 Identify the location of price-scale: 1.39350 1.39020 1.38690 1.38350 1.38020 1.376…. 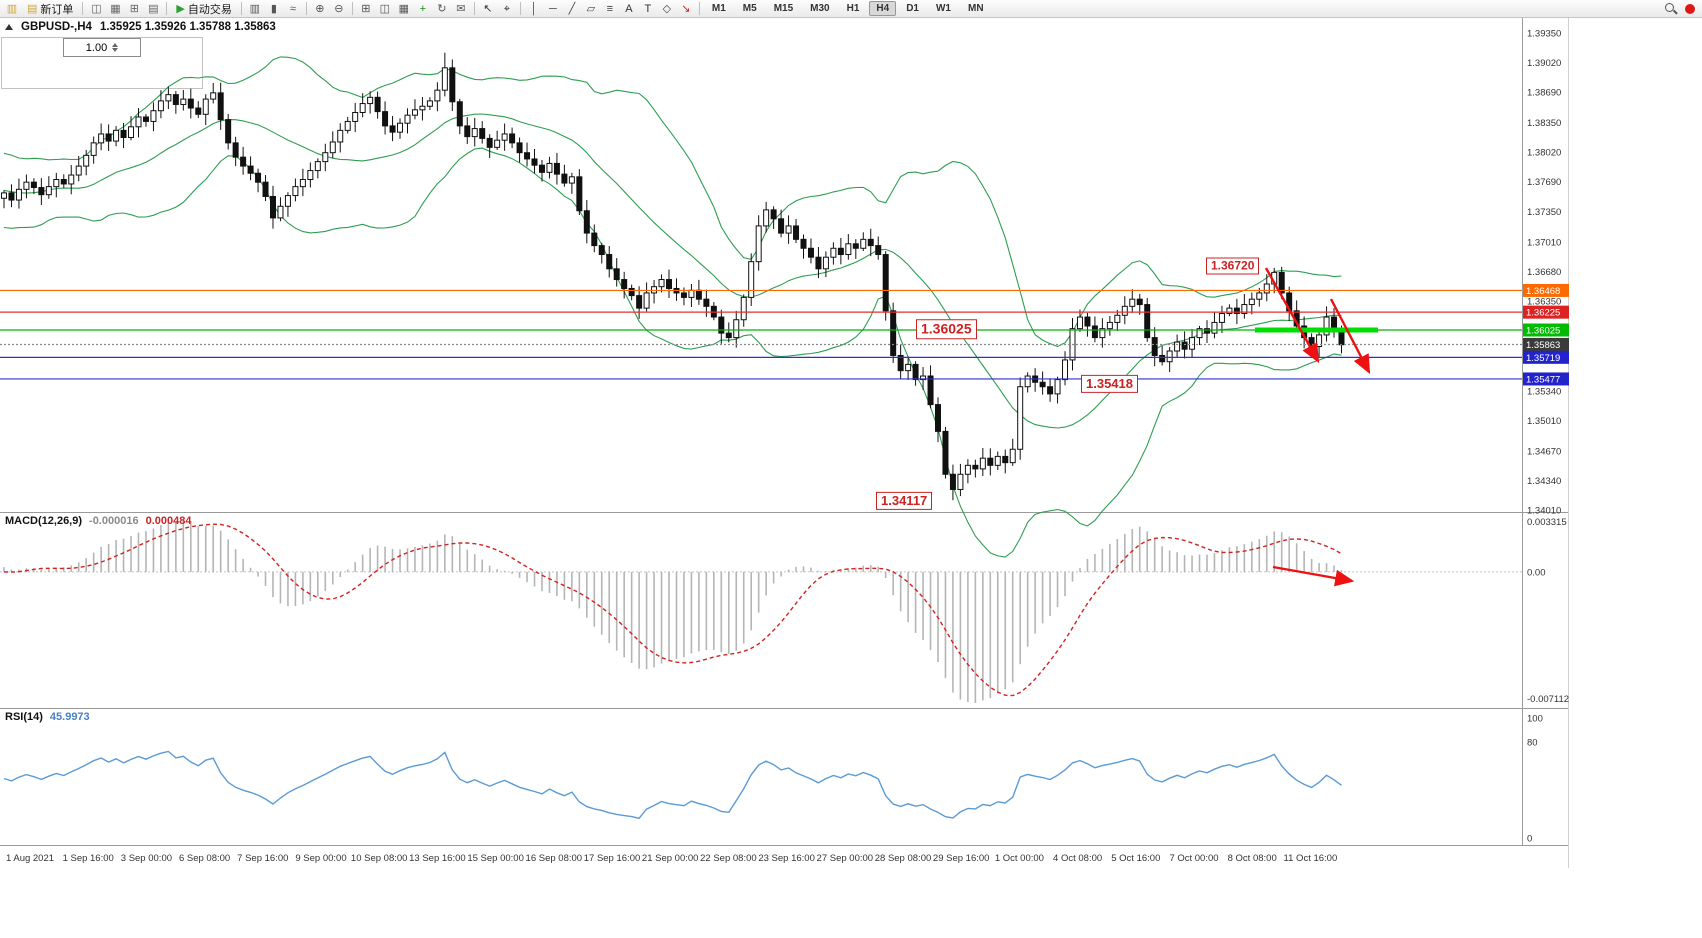
(1544, 273).